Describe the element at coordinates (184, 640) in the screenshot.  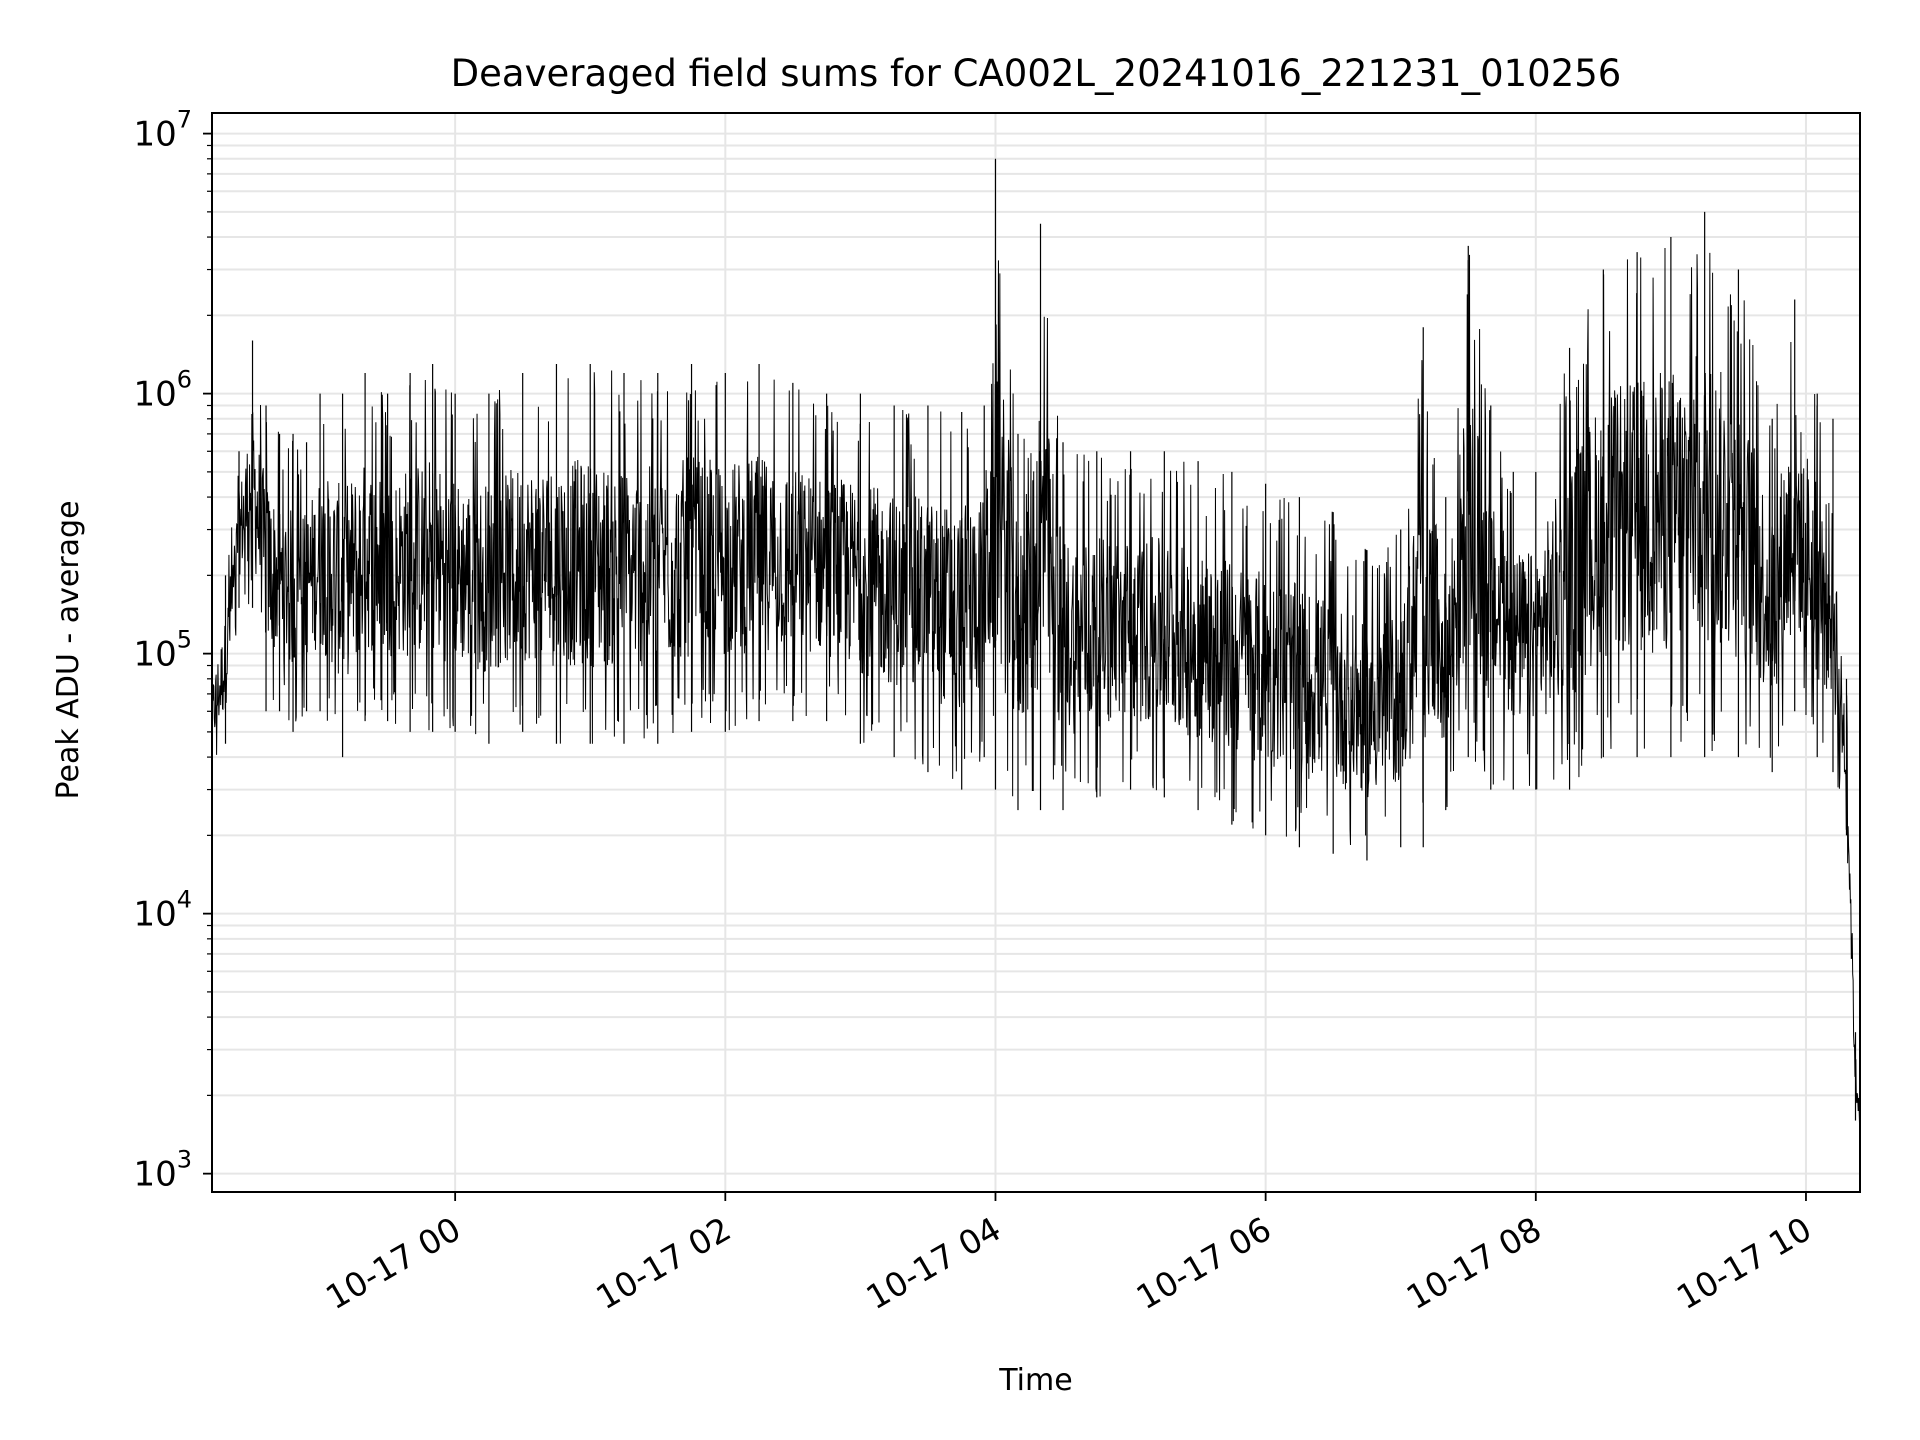
I see `y-tick-exponent: 5` at that location.